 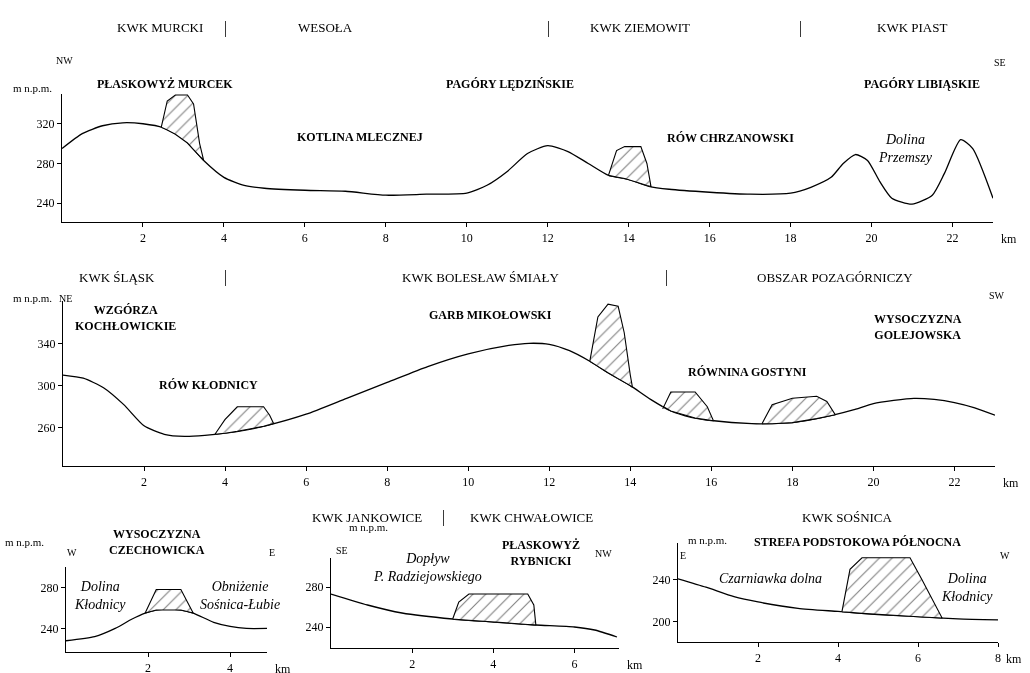 What do you see at coordinates (360, 137) in the screenshot?
I see `annotation: KOTLINA MLECZNEJ` at bounding box center [360, 137].